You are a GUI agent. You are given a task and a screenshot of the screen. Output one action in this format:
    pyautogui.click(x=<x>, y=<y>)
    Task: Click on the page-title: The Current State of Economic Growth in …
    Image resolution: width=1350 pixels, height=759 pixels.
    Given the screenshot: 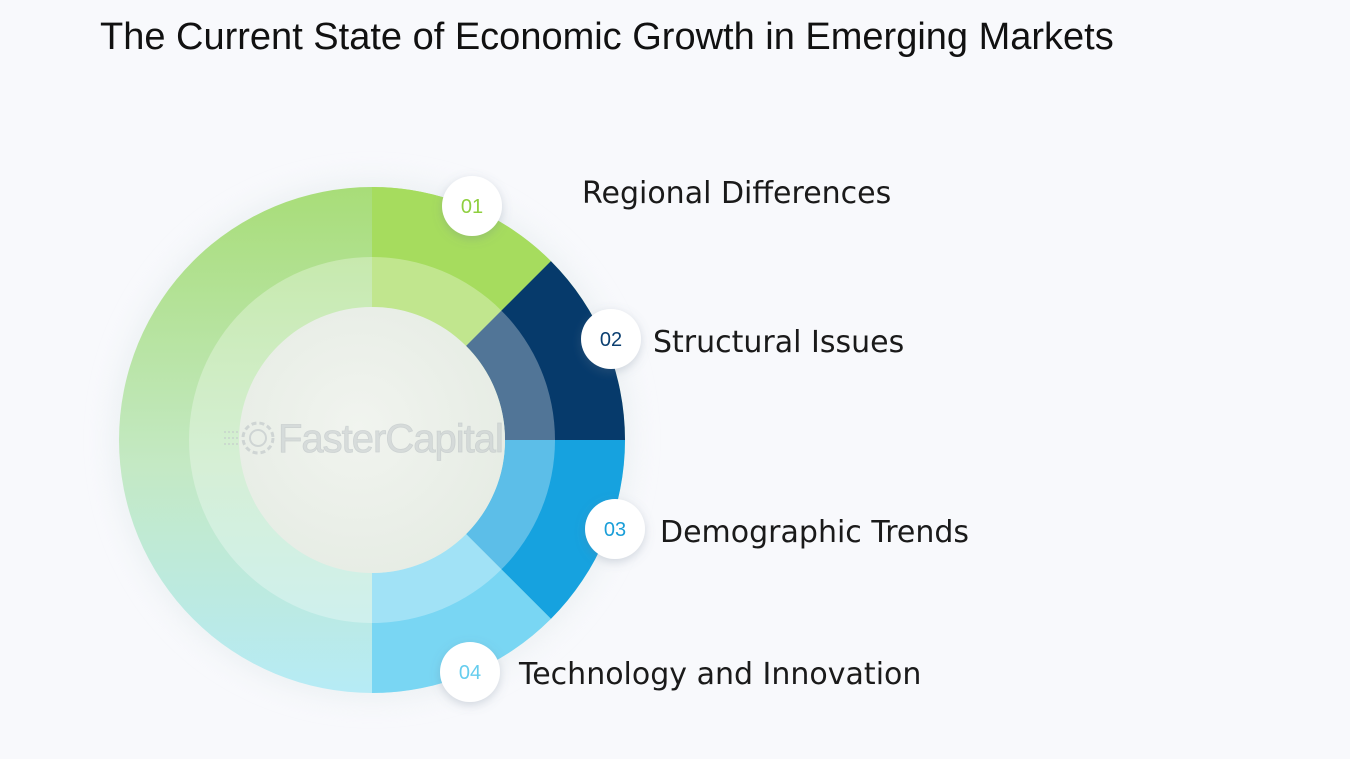 What is the action you would take?
    pyautogui.click(x=607, y=37)
    